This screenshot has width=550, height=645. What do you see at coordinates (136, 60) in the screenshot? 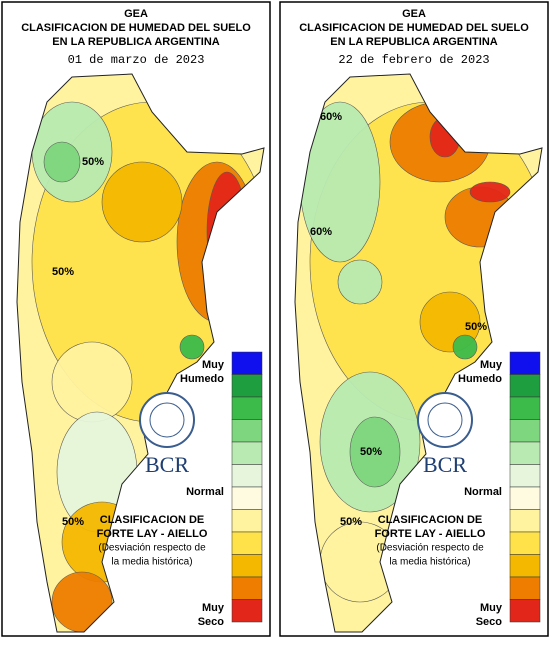
I see `map-date: 01 de marzo de 2023` at bounding box center [136, 60].